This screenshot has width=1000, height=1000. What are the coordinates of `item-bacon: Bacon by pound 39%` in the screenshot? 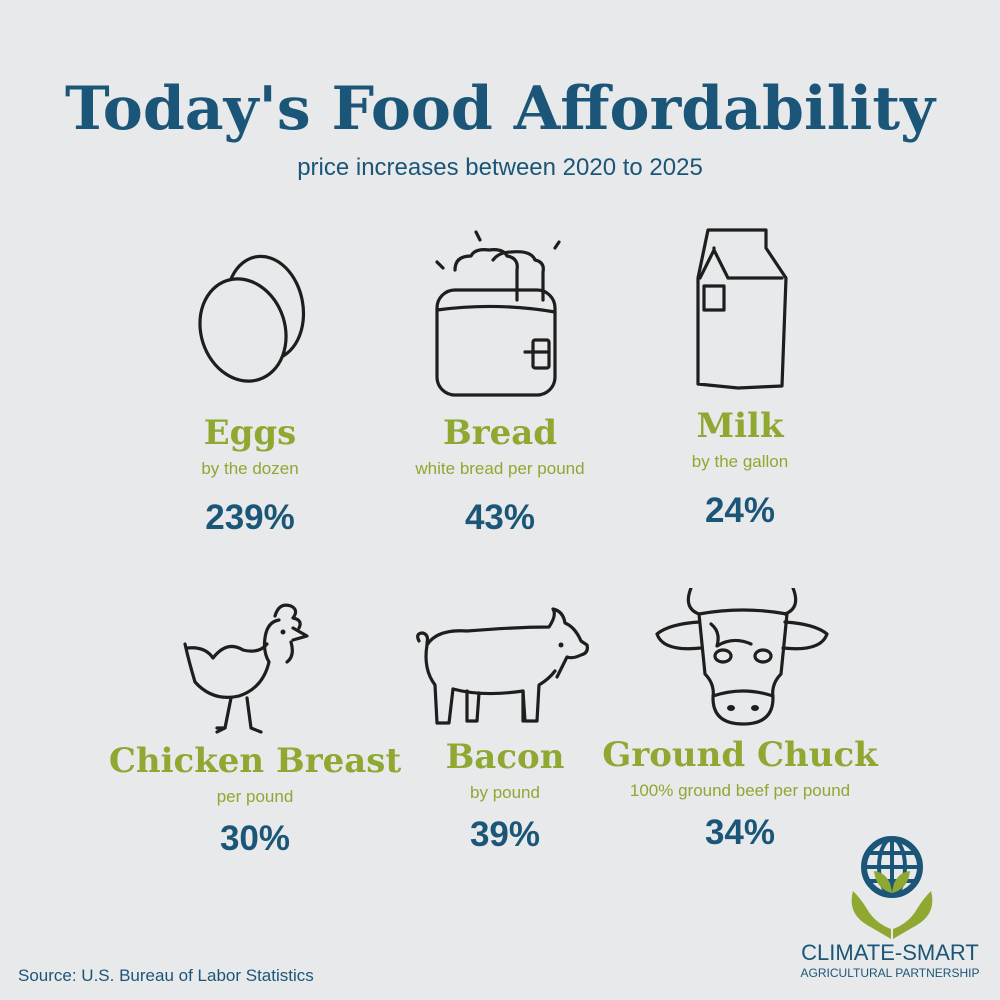 It's located at (505, 735).